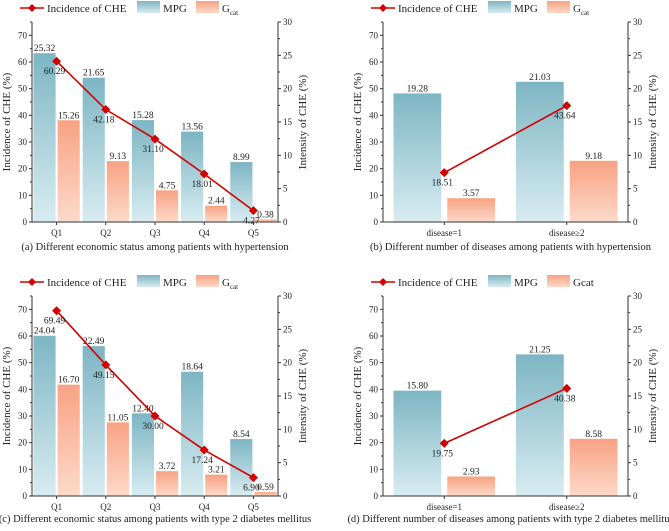  What do you see at coordinates (285, 222) in the screenshot?
I see `right-tick-label: 0` at bounding box center [285, 222].